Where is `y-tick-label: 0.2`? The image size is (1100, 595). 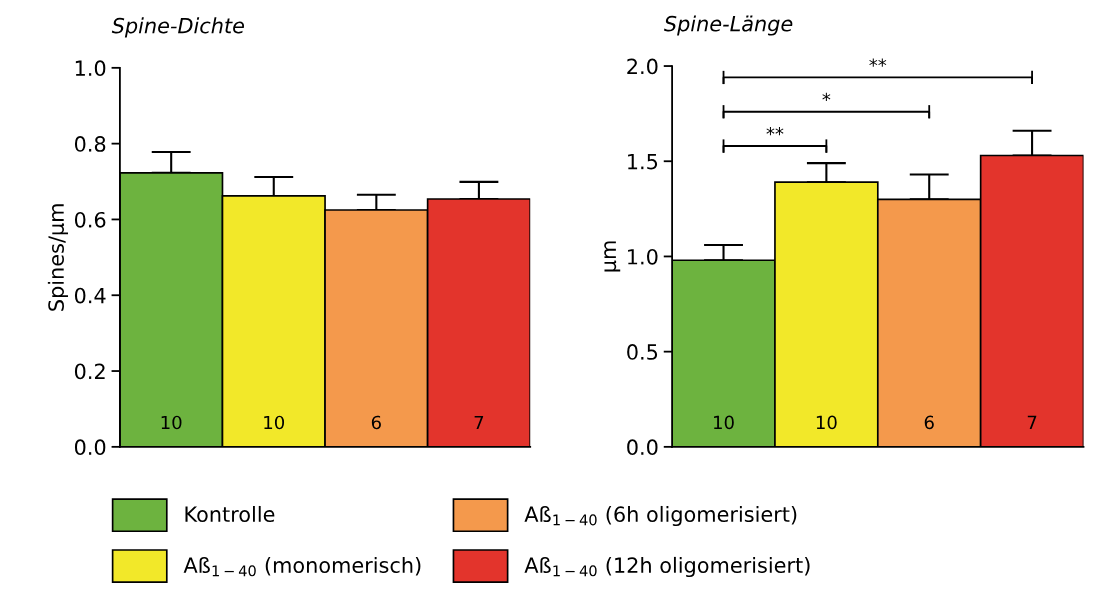
y-tick-label: 0.2 is located at coordinates (89, 371).